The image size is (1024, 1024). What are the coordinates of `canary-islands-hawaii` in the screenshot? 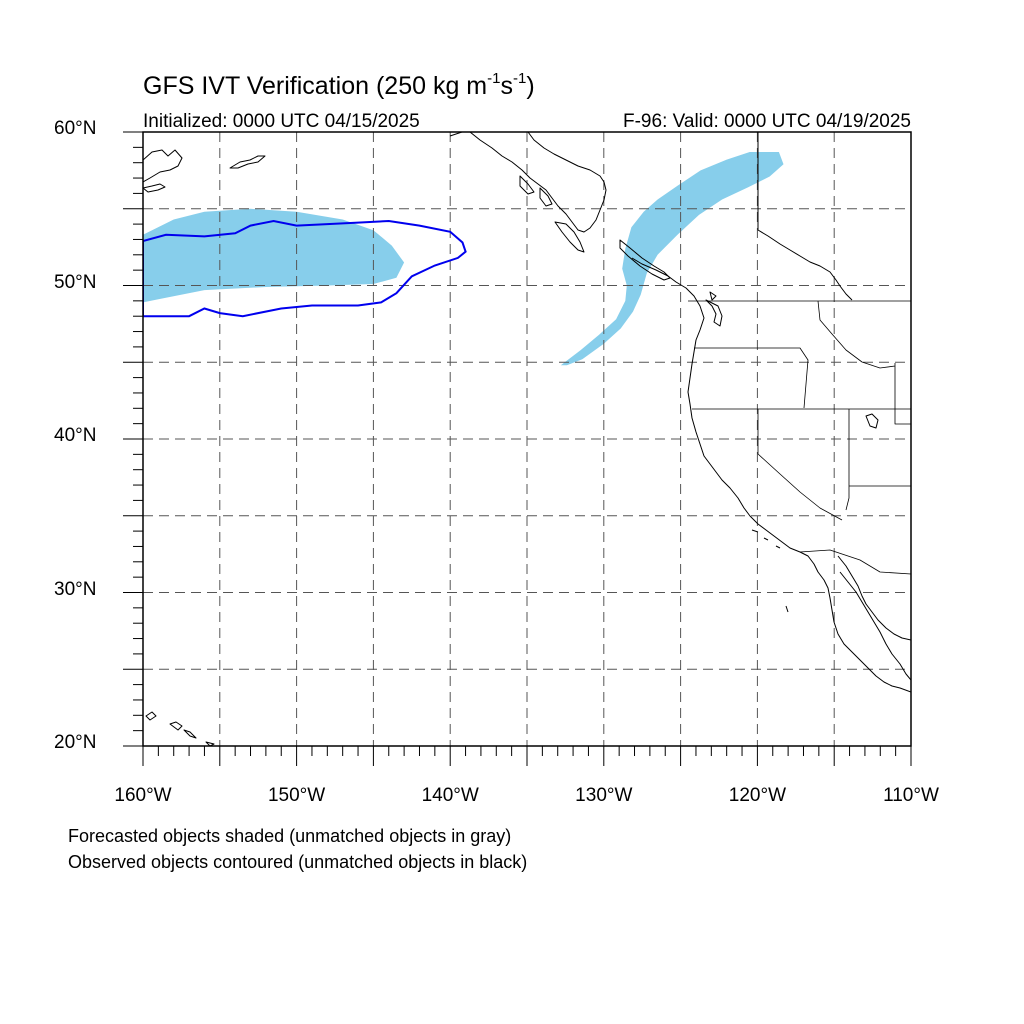 It's located at (180, 728).